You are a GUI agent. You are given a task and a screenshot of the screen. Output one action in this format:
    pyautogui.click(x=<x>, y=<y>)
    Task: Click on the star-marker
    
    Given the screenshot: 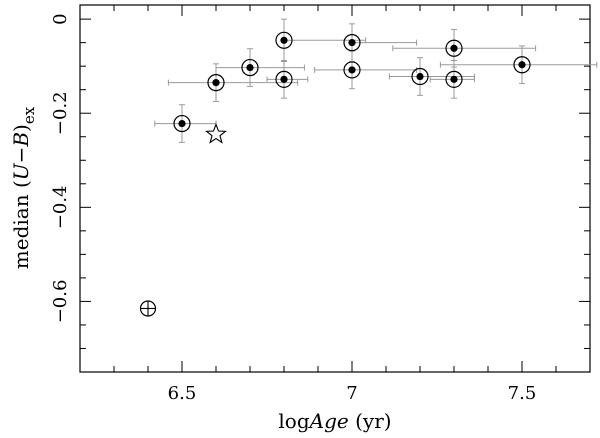 What is the action you would take?
    pyautogui.click(x=216, y=133)
    